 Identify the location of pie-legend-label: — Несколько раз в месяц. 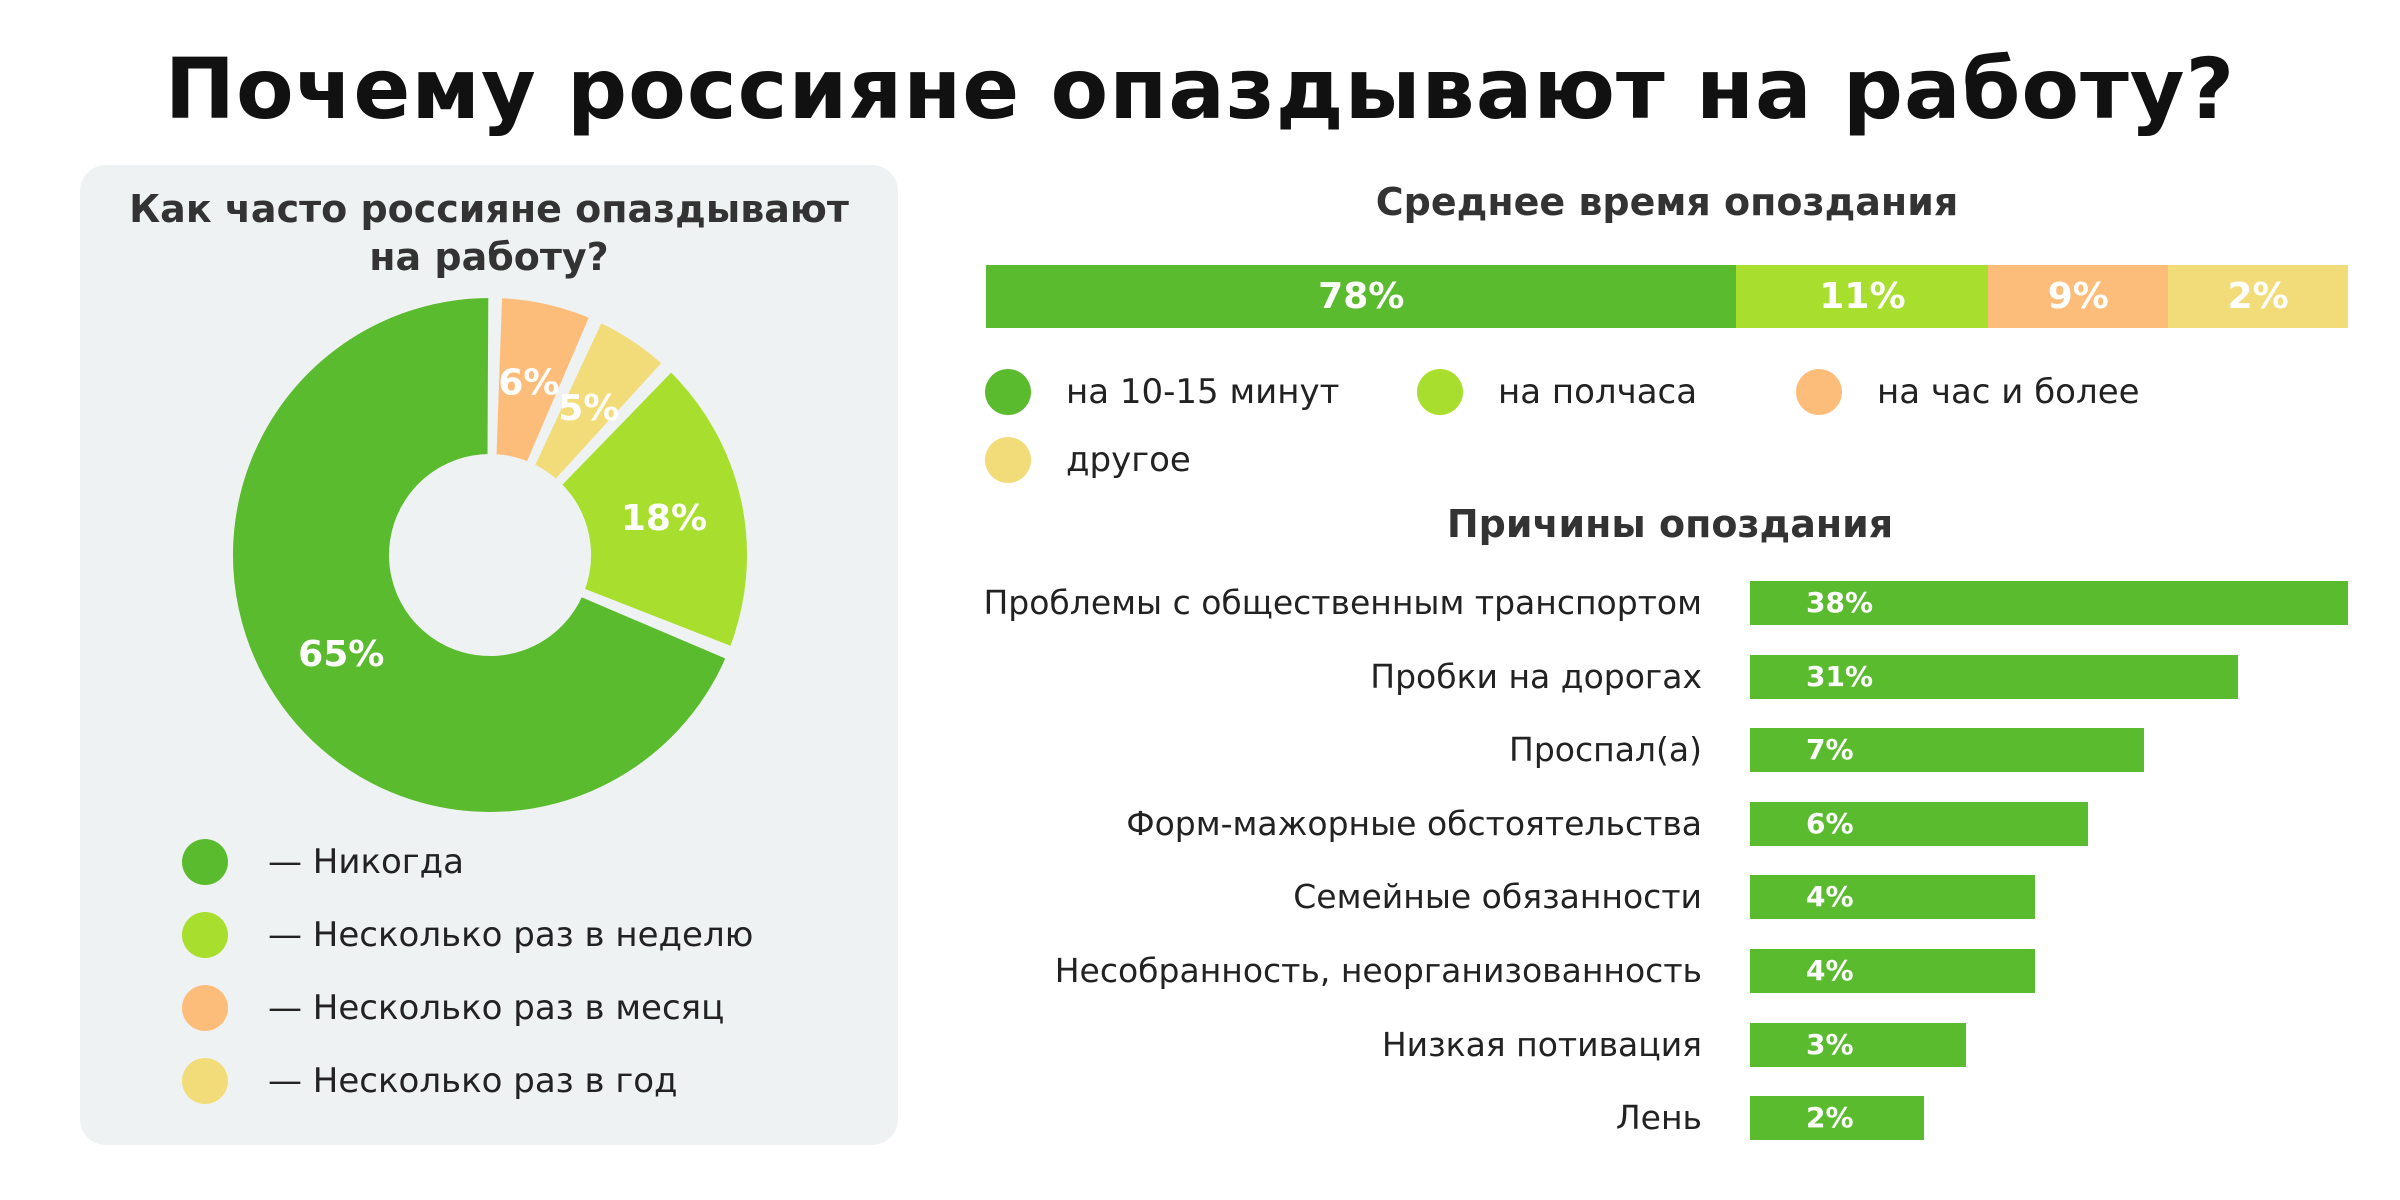
(496, 1007).